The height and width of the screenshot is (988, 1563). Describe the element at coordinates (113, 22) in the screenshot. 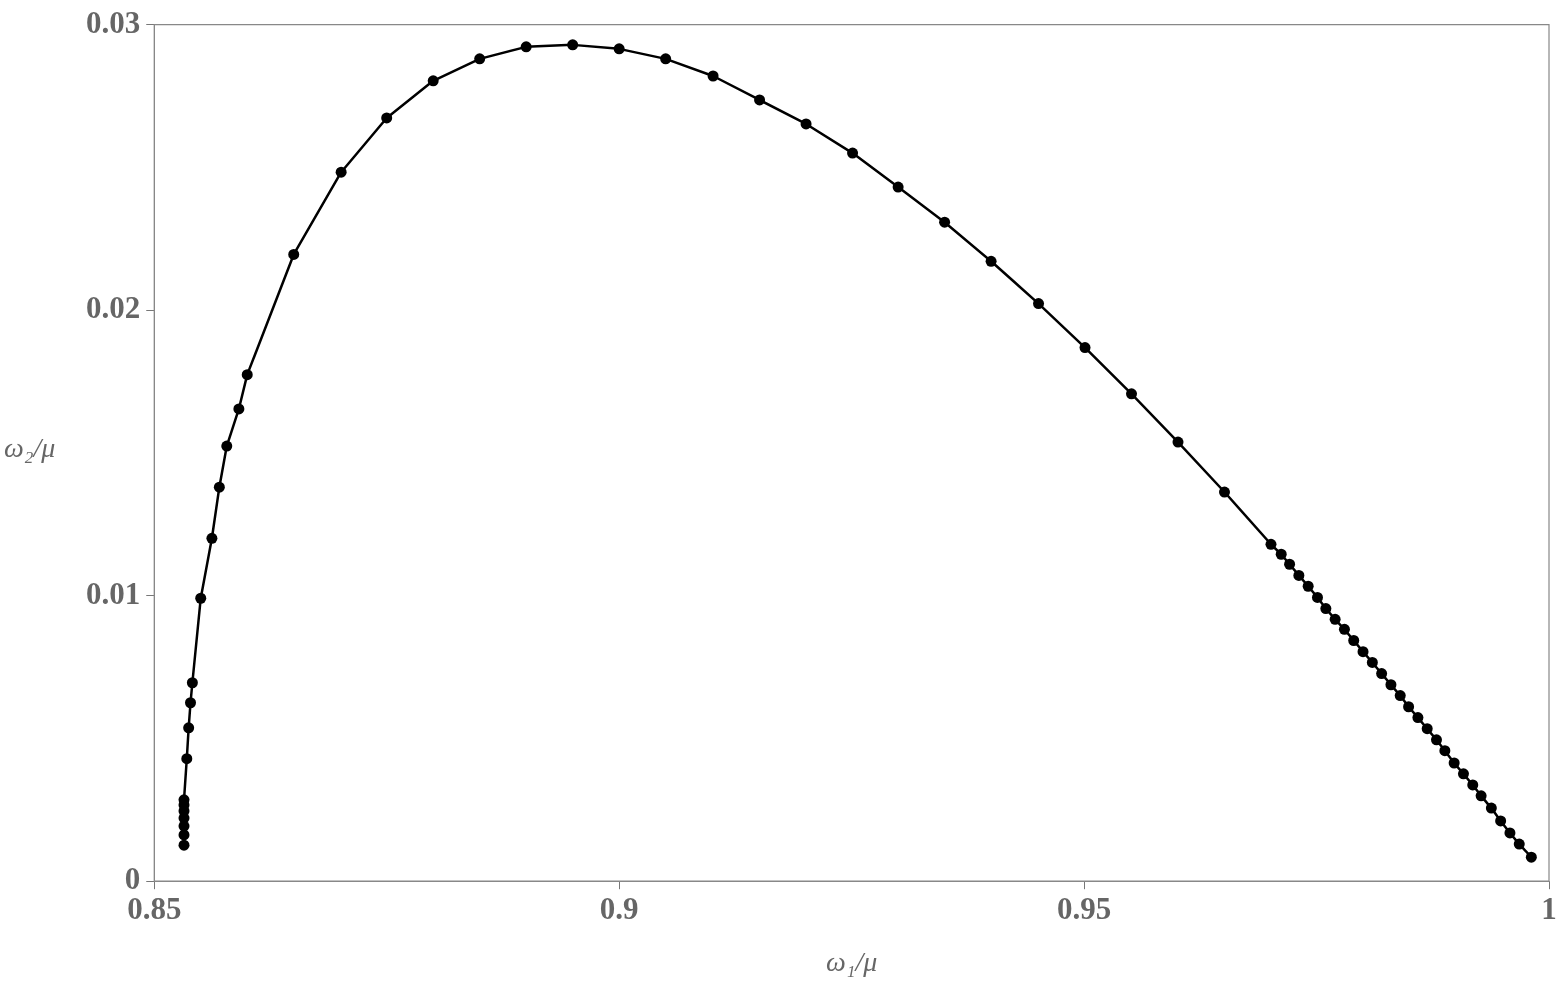

I see `y-tick-label: 0.03` at that location.